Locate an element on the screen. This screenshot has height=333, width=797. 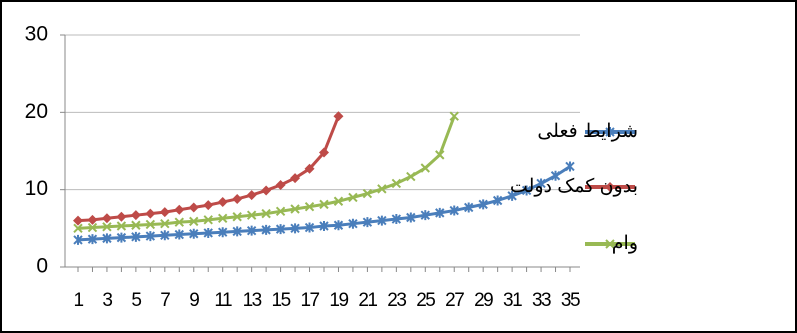
x-tick-label: 21 is located at coordinates (367, 300).